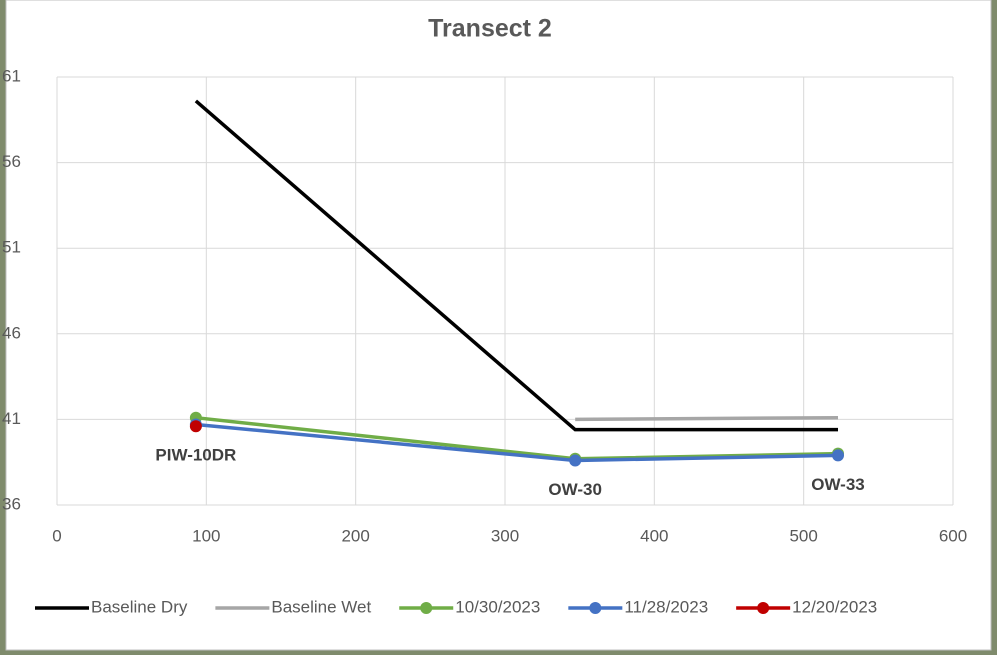 This screenshot has height=655, width=997. I want to click on y-tick-label: 36, so click(11, 503).